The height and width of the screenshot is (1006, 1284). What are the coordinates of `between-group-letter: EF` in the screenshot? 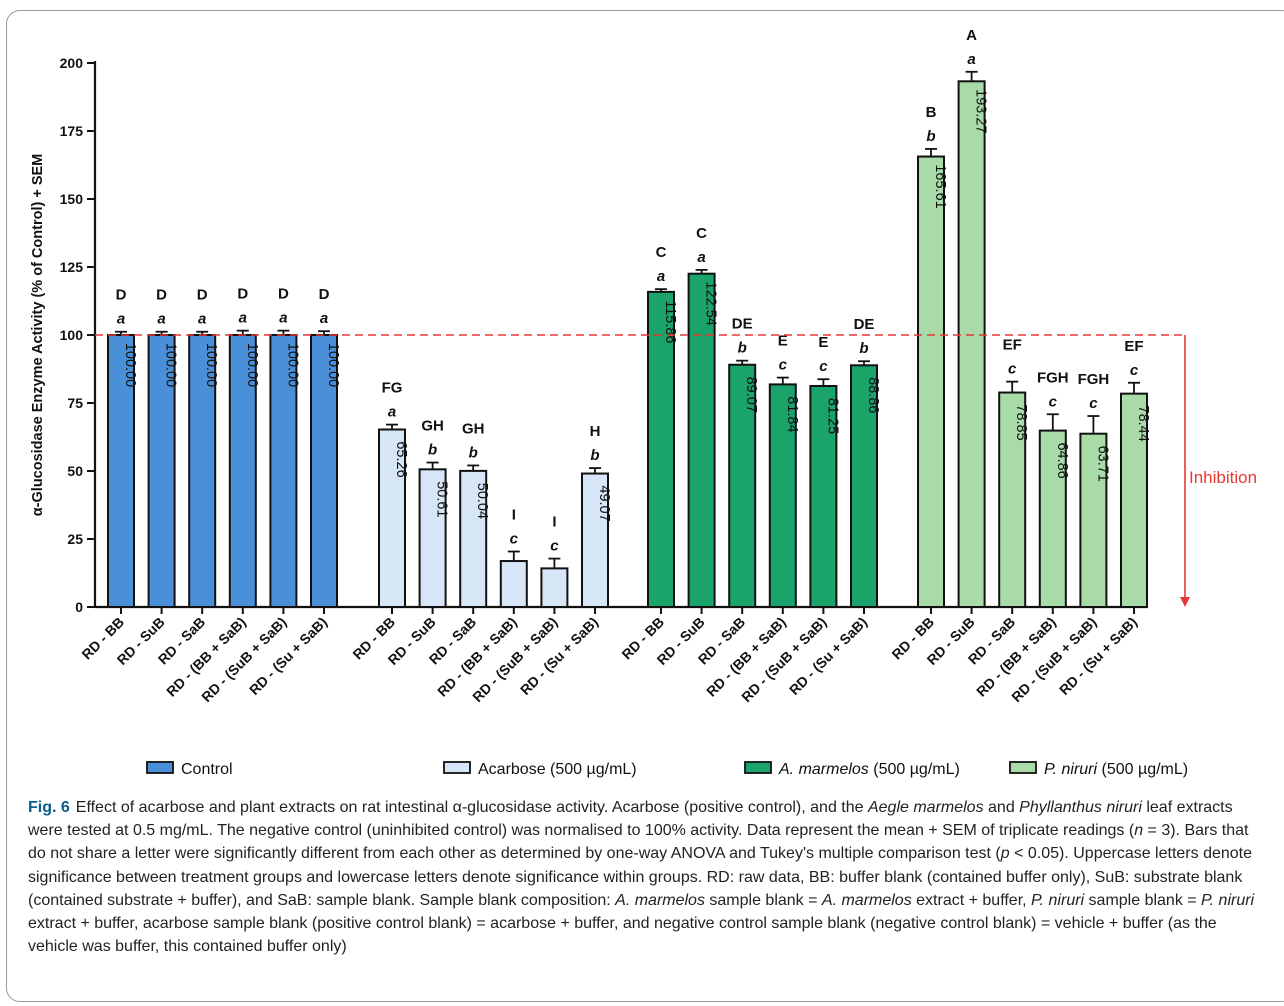 It's located at (1133, 346).